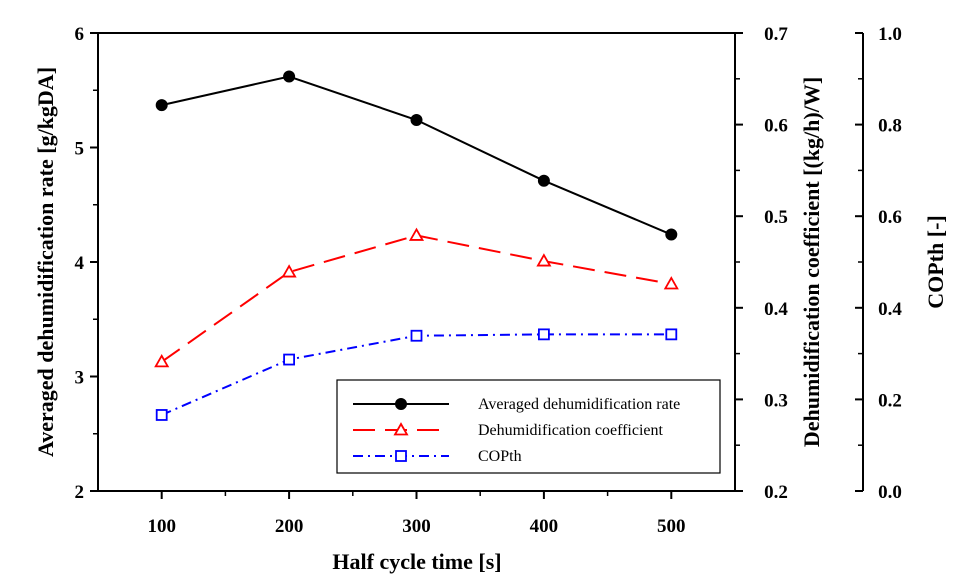  What do you see at coordinates (776, 309) in the screenshot?
I see `y2-tick-label: 0.4` at bounding box center [776, 309].